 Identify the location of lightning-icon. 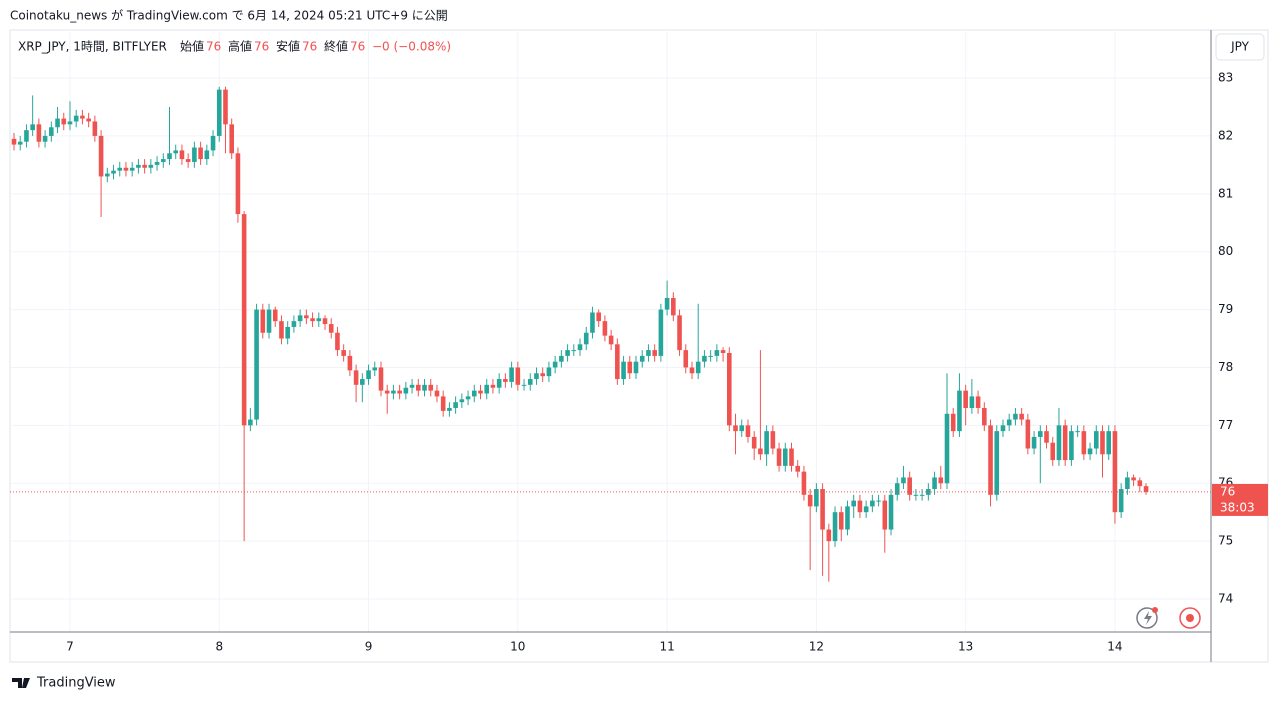
(1147, 618).